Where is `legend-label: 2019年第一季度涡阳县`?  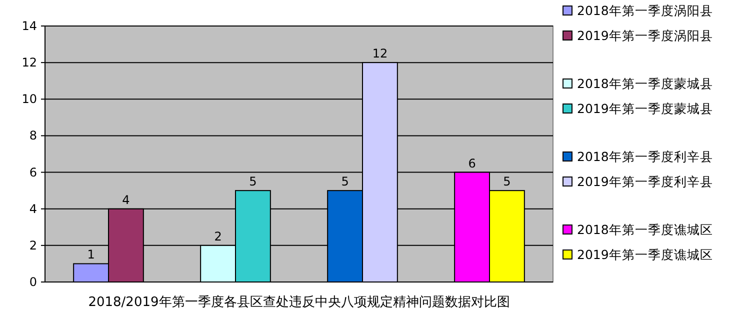 legend-label: 2019年第一季度涡阳县 is located at coordinates (645, 35).